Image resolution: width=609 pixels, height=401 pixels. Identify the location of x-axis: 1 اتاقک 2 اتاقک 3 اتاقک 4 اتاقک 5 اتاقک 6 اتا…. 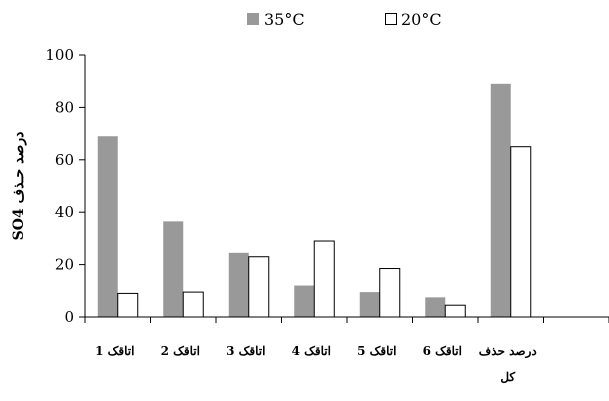
(346, 350).